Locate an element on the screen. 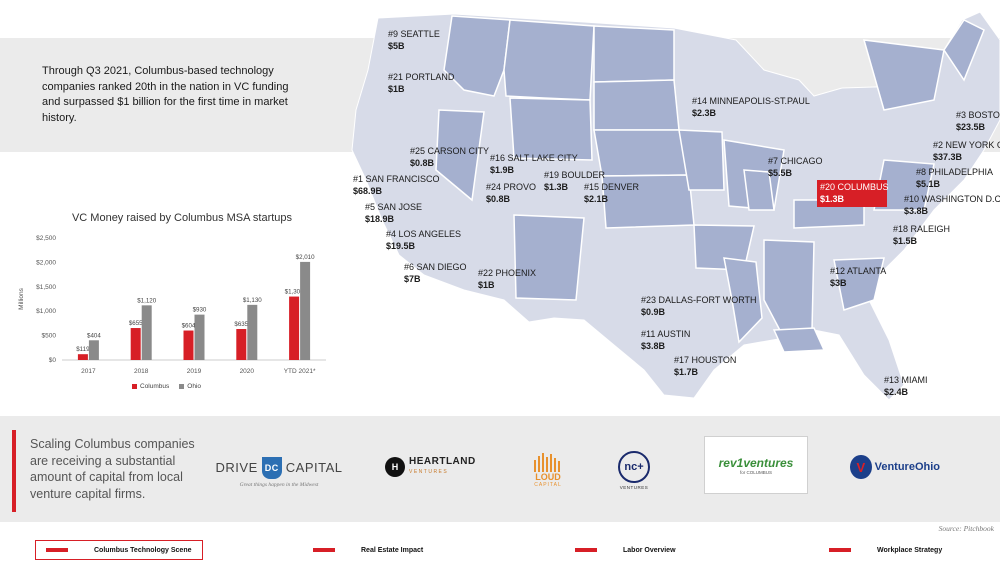 The image size is (1000, 563). city-washington-dc: #10 WASHINGTON D.C. $3.8B is located at coordinates (952, 205).